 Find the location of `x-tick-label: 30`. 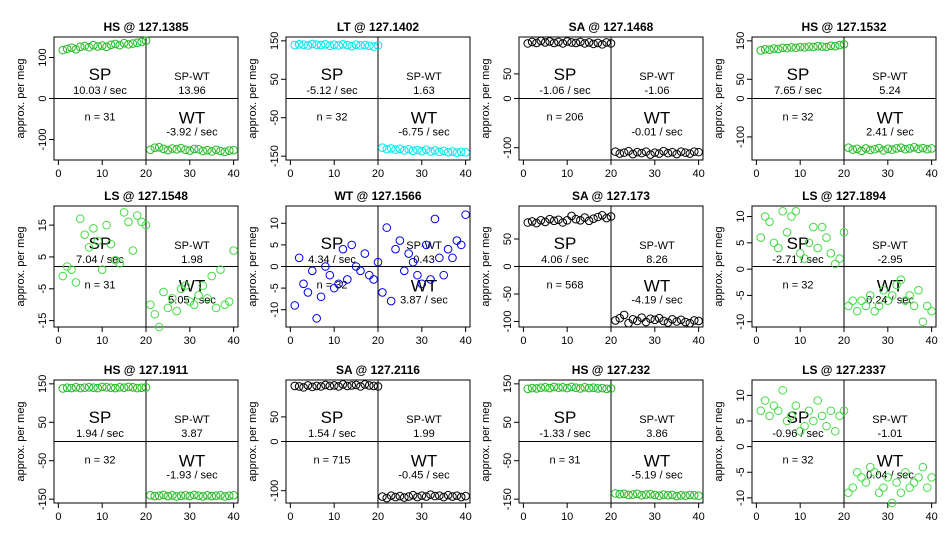

x-tick-label: 30 is located at coordinates (655, 341).